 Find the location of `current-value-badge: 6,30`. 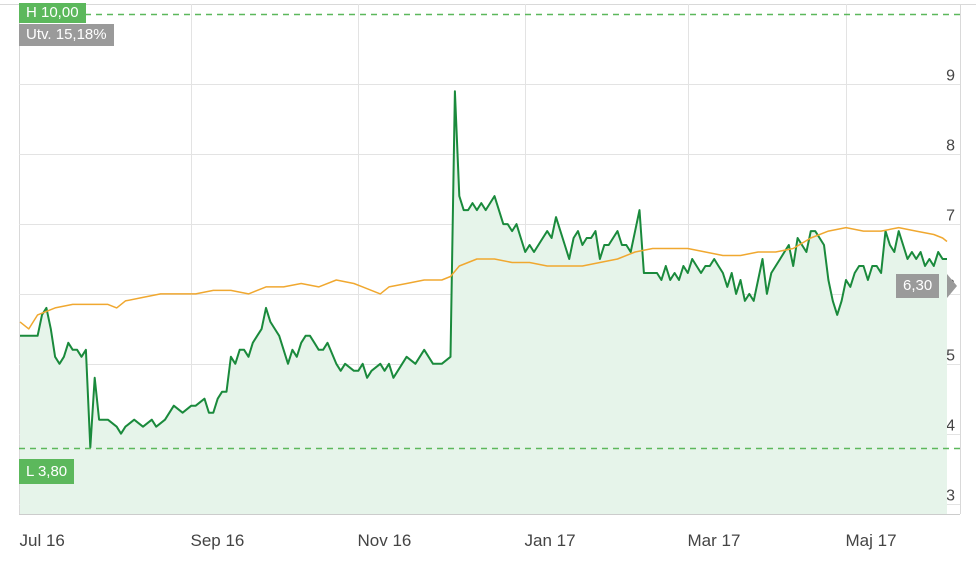

current-value-badge: 6,30 is located at coordinates (918, 286).